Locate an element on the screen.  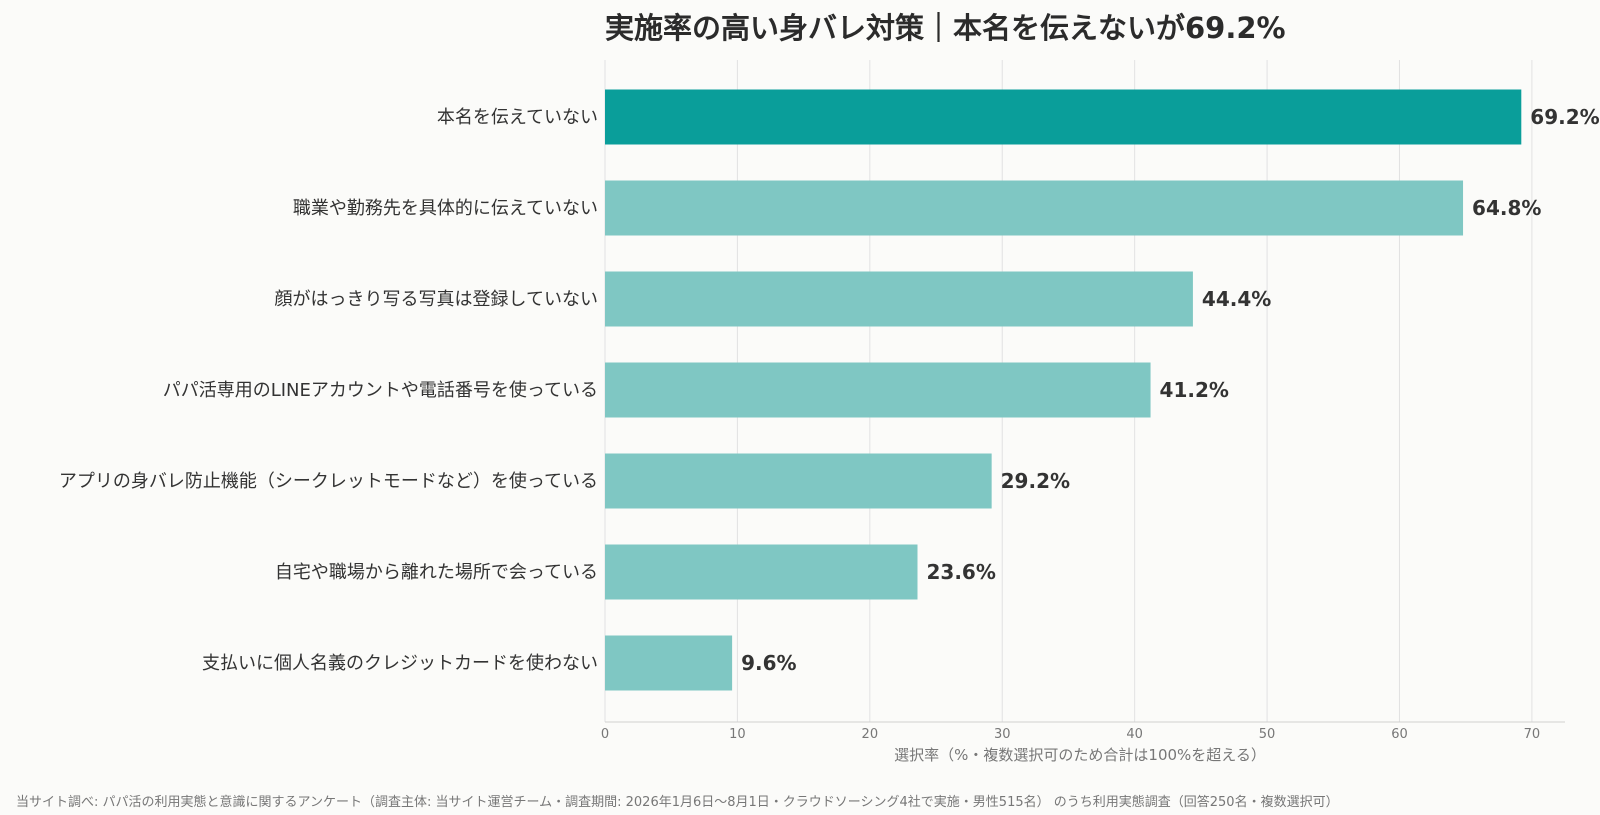
x-tick-label: 30 is located at coordinates (1002, 734).